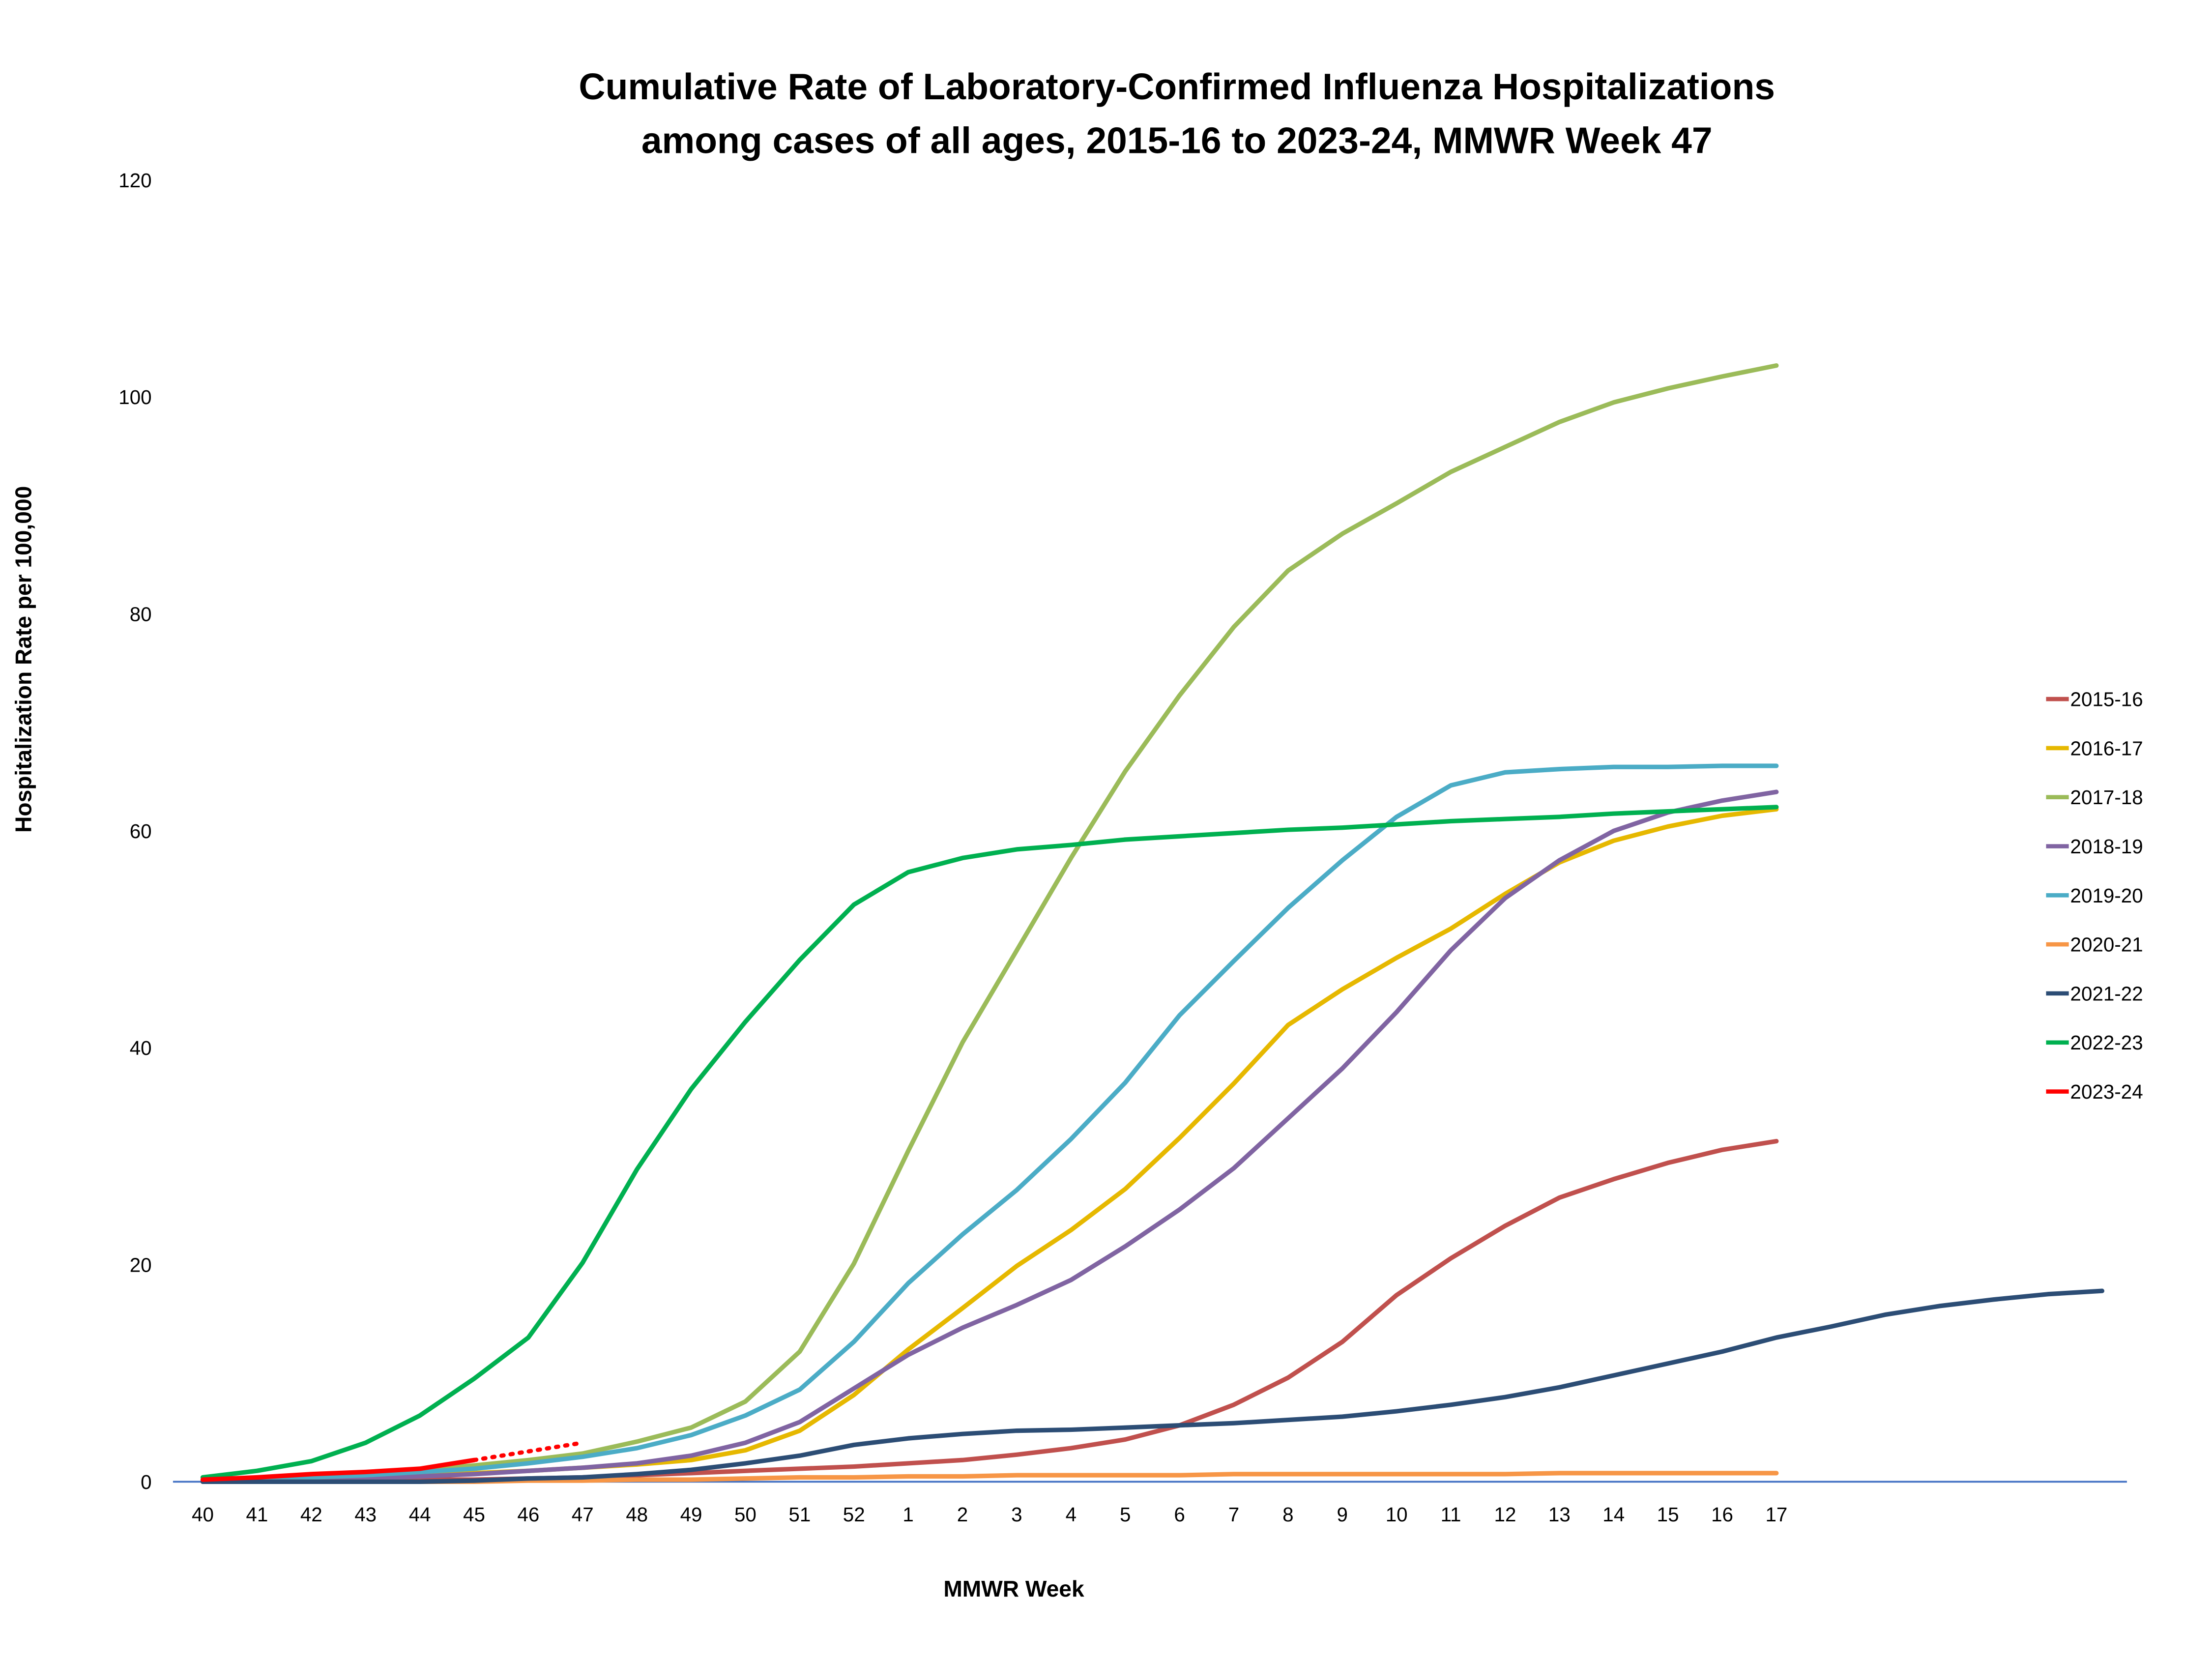 This screenshot has height=1659, width=2212. Describe the element at coordinates (800, 1515) in the screenshot. I see `x-tick-label: 51` at that location.